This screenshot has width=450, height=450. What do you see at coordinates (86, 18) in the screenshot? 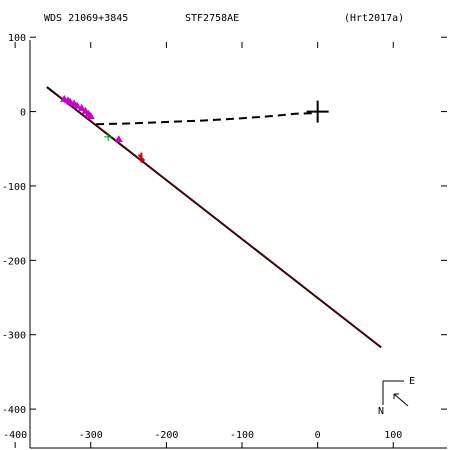
I see `system-id: WDS 21069+3845` at bounding box center [86, 18].